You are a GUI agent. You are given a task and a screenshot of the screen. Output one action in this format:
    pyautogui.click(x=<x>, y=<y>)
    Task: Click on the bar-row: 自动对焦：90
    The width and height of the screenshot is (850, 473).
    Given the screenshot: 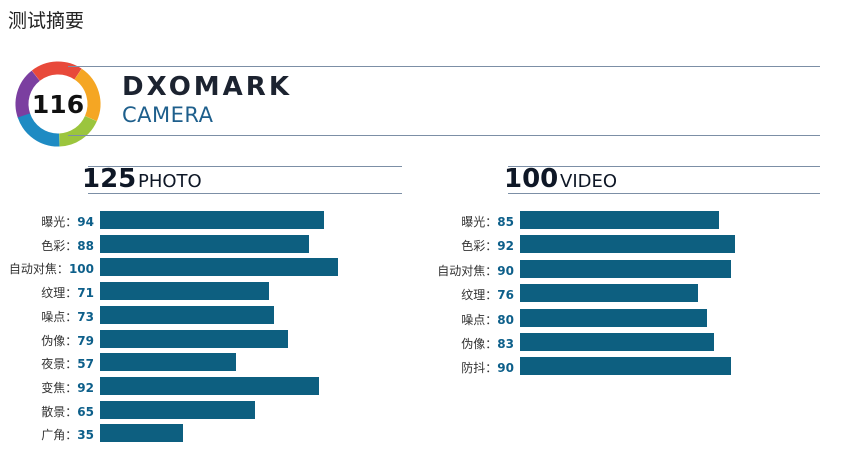 What is the action you would take?
    pyautogui.click(x=382, y=270)
    